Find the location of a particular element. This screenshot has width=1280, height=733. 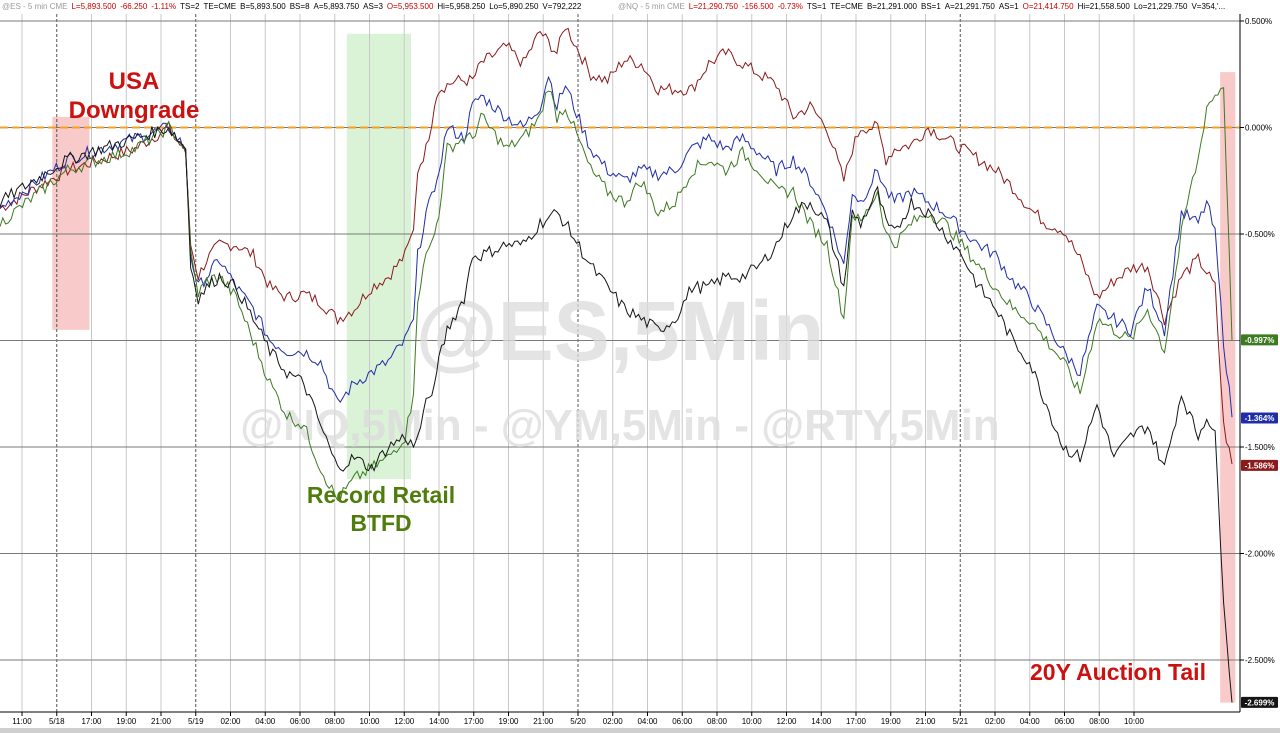

header-field: @ES - 5 min CME is located at coordinates (34, 6).